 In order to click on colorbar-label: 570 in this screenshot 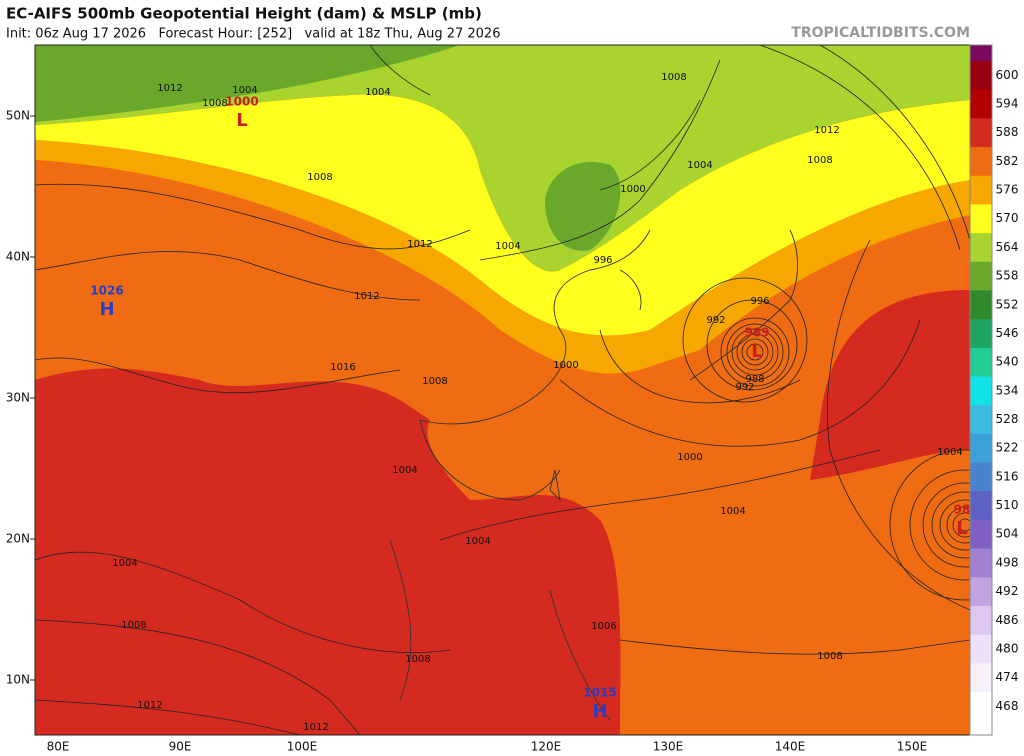, I will do `click(1007, 218)`.